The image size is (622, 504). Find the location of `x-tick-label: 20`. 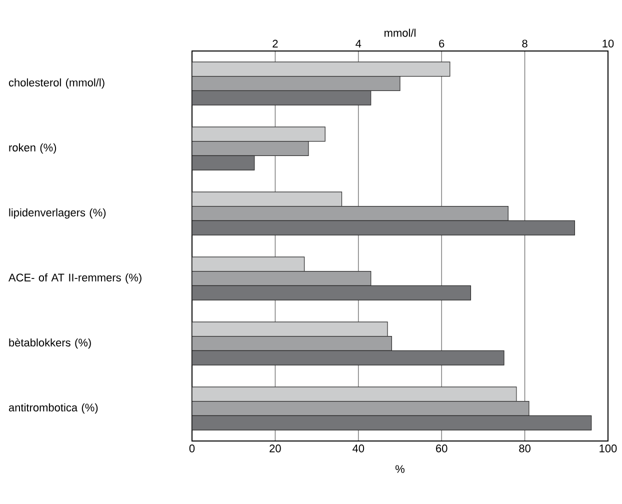

x-tick-label: 20 is located at coordinates (275, 448).